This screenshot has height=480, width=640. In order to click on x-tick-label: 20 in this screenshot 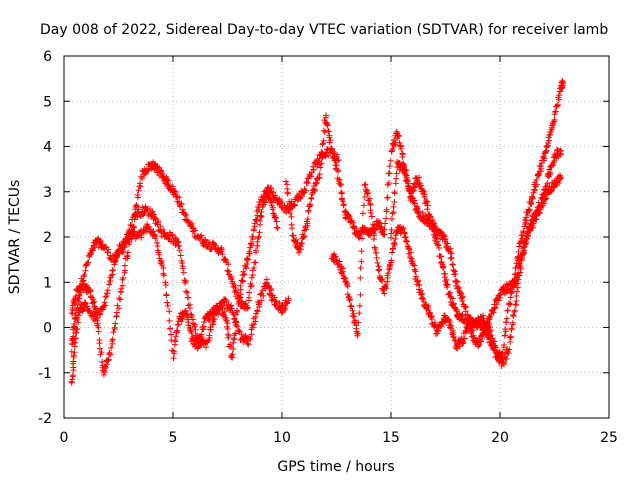, I will do `click(500, 438)`.